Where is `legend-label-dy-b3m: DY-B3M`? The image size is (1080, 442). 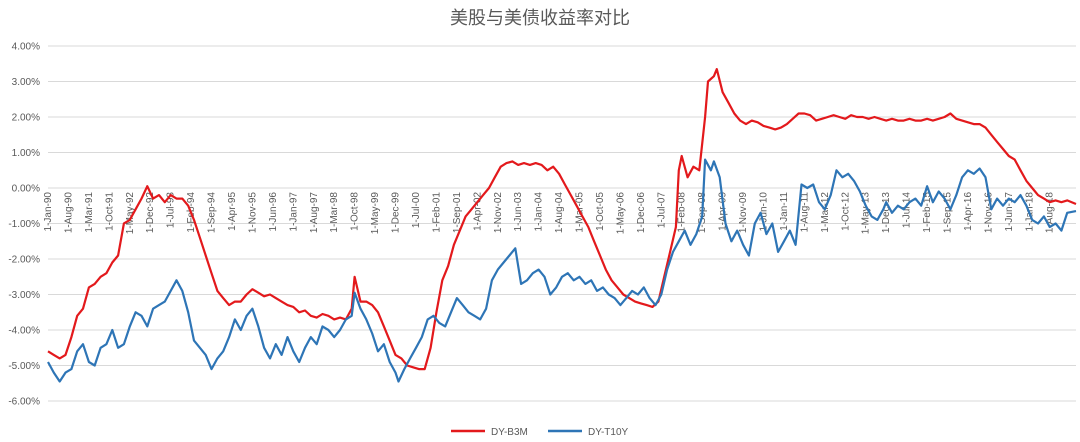
legend-label-dy-b3m: DY-B3M is located at coordinates (509, 432).